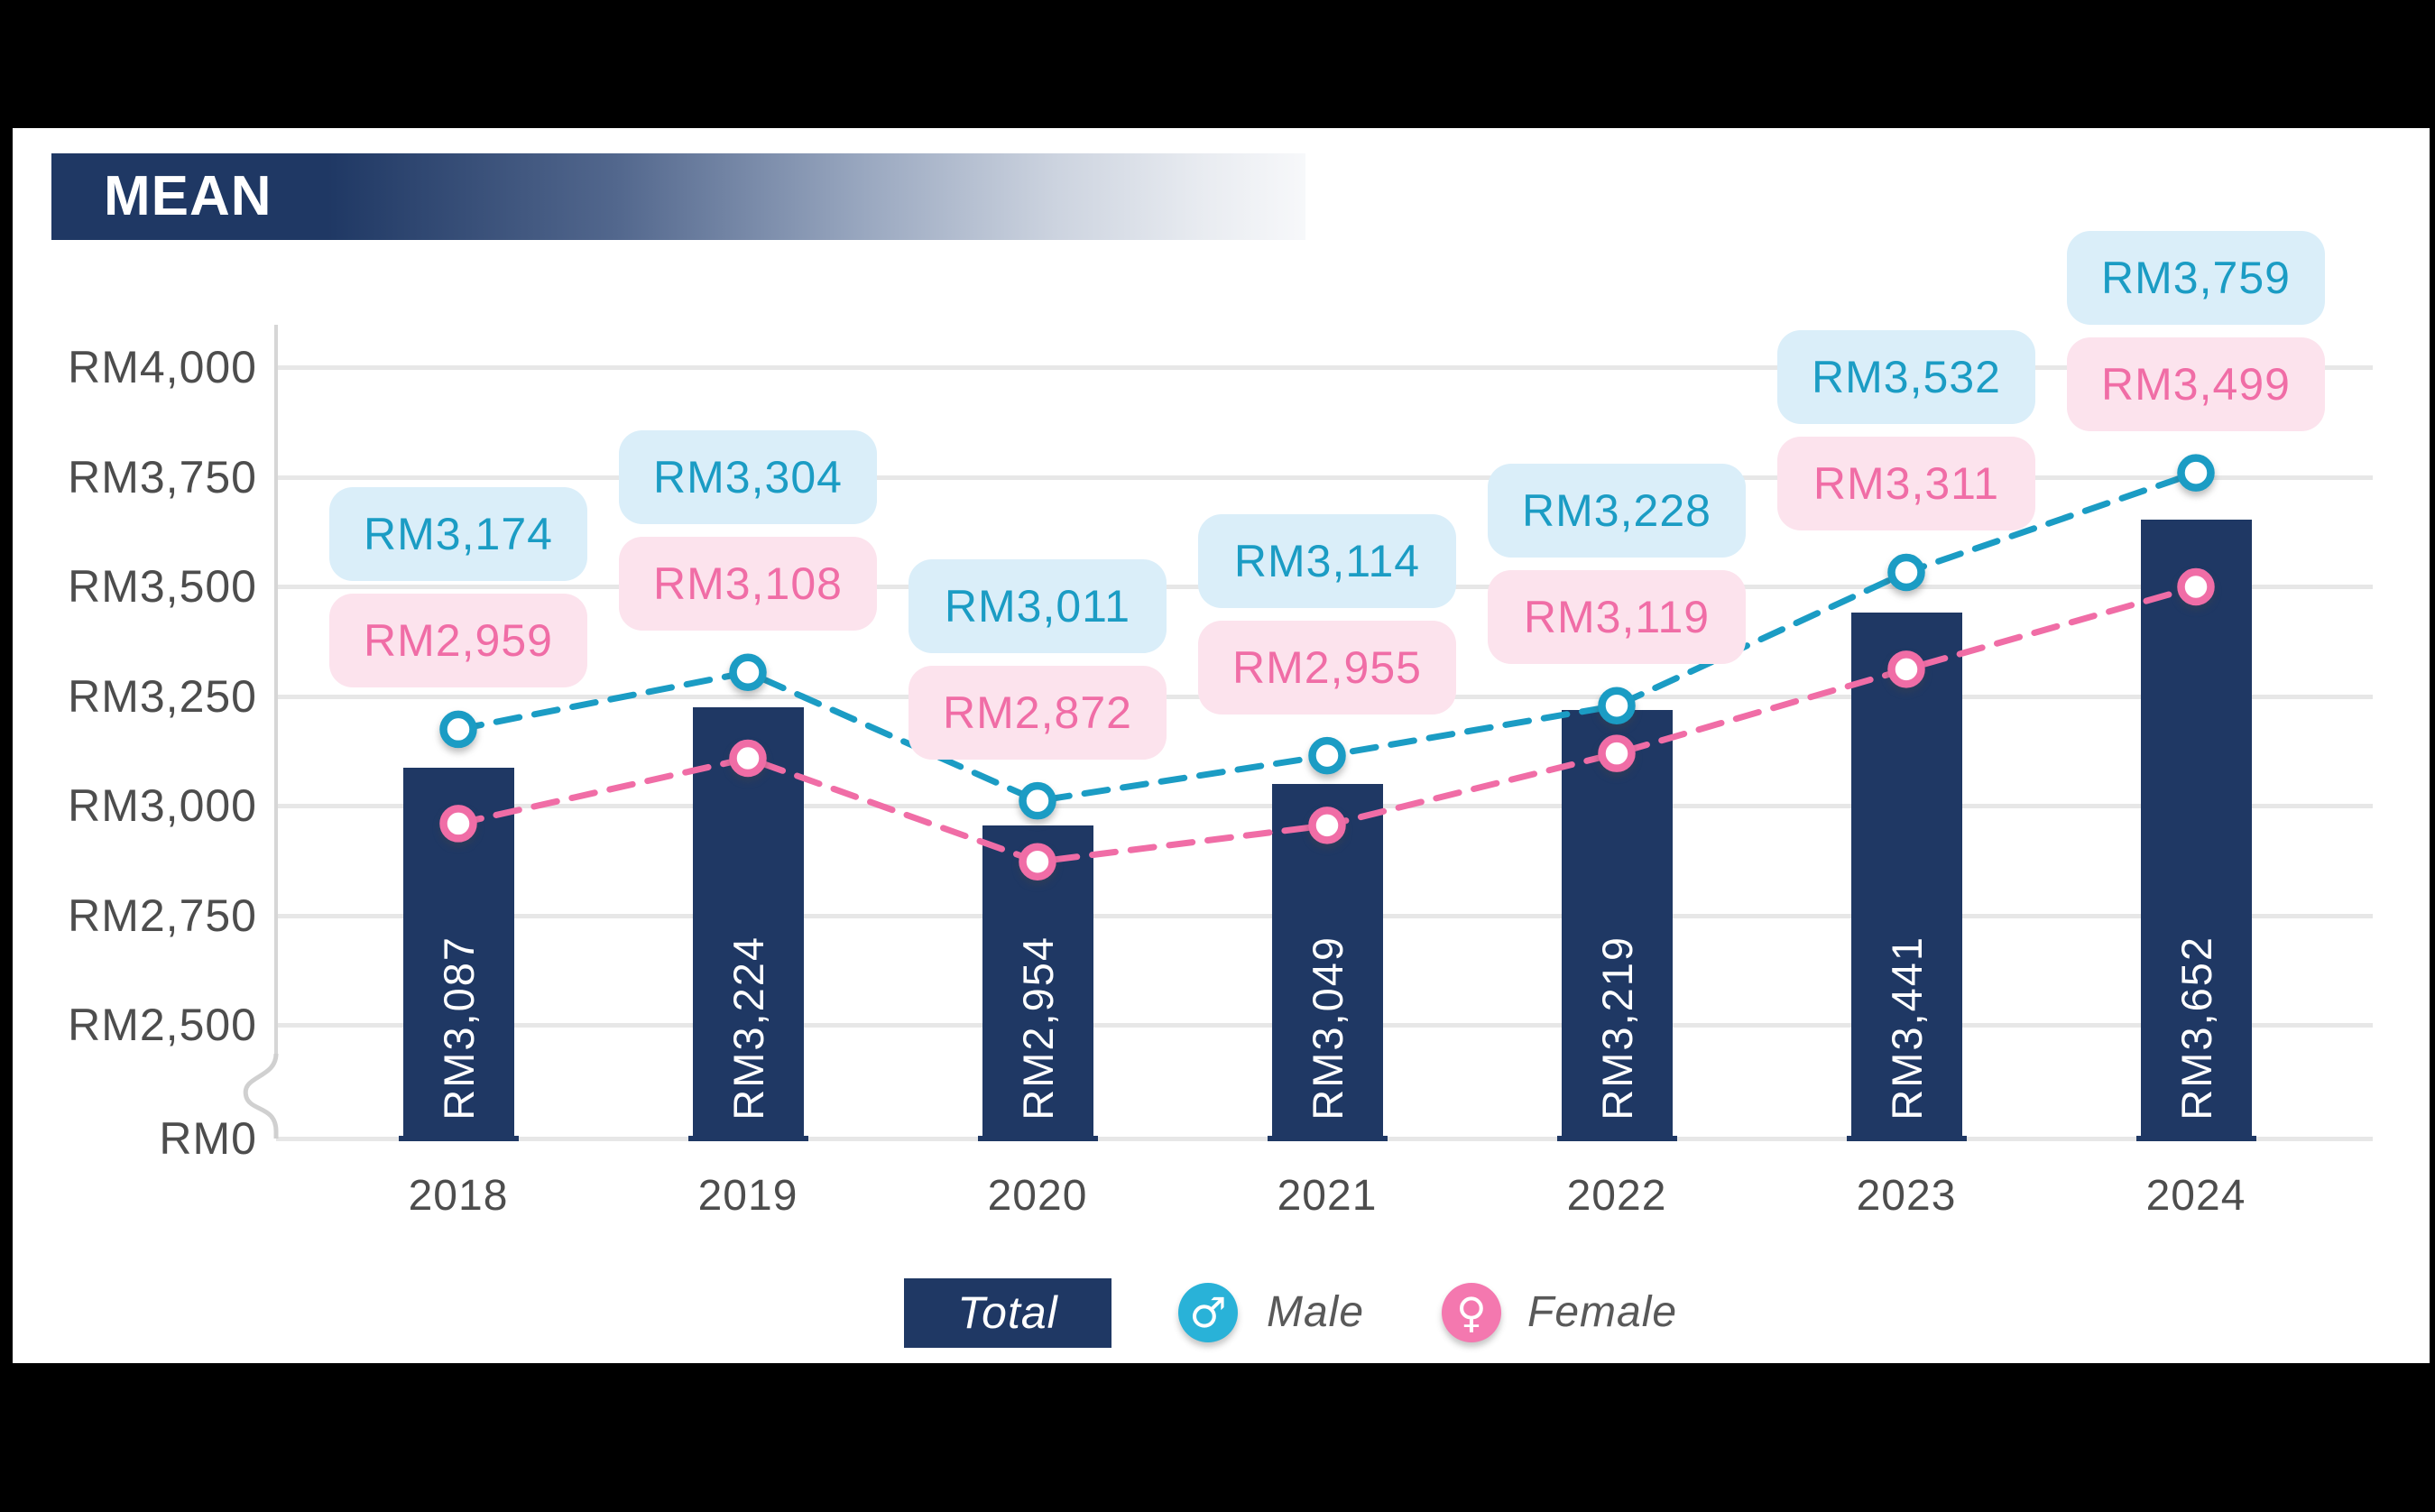 This screenshot has width=2435, height=1512. I want to click on total-bar-2024: RM3,652, so click(2195, 830).